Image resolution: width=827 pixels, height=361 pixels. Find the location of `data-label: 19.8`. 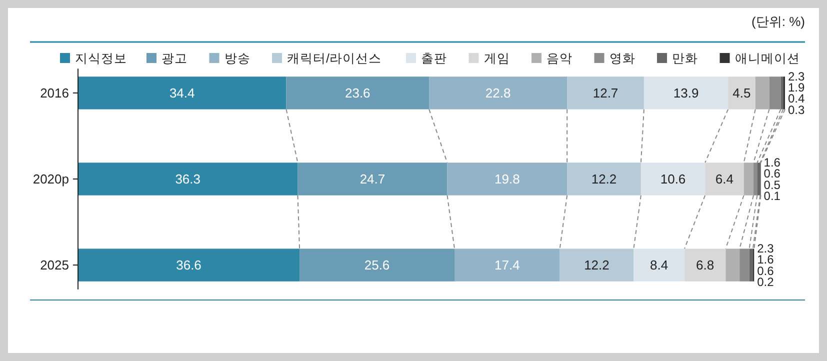

data-label: 19.8 is located at coordinates (507, 179).